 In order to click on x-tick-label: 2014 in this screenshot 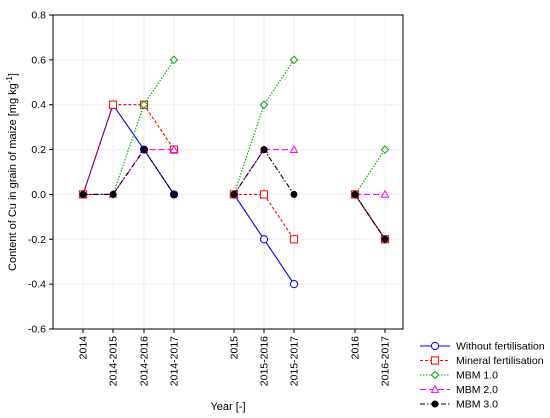, I will do `click(84, 348)`.